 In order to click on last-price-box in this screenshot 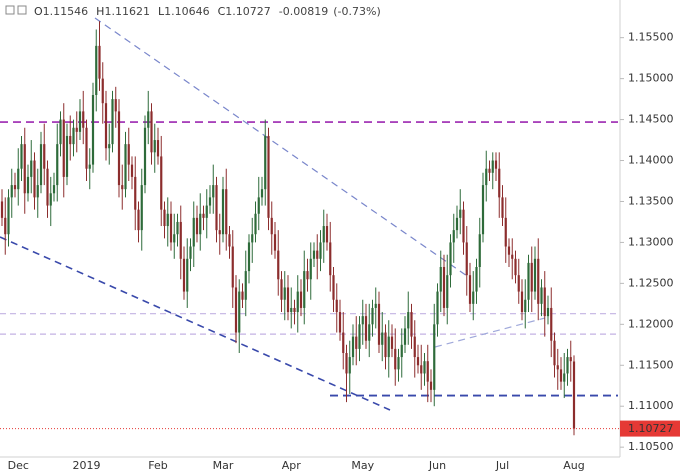, I will do `click(650, 428)`.